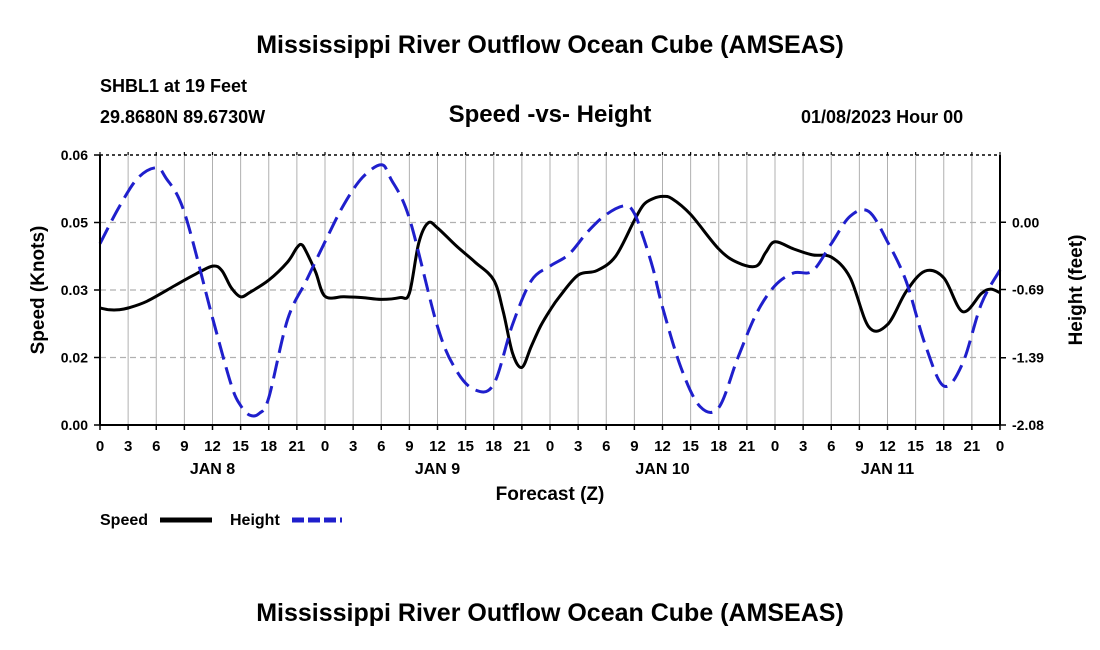  Describe the element at coordinates (662, 469) in the screenshot. I see `x-day-label: JAN 10` at that location.